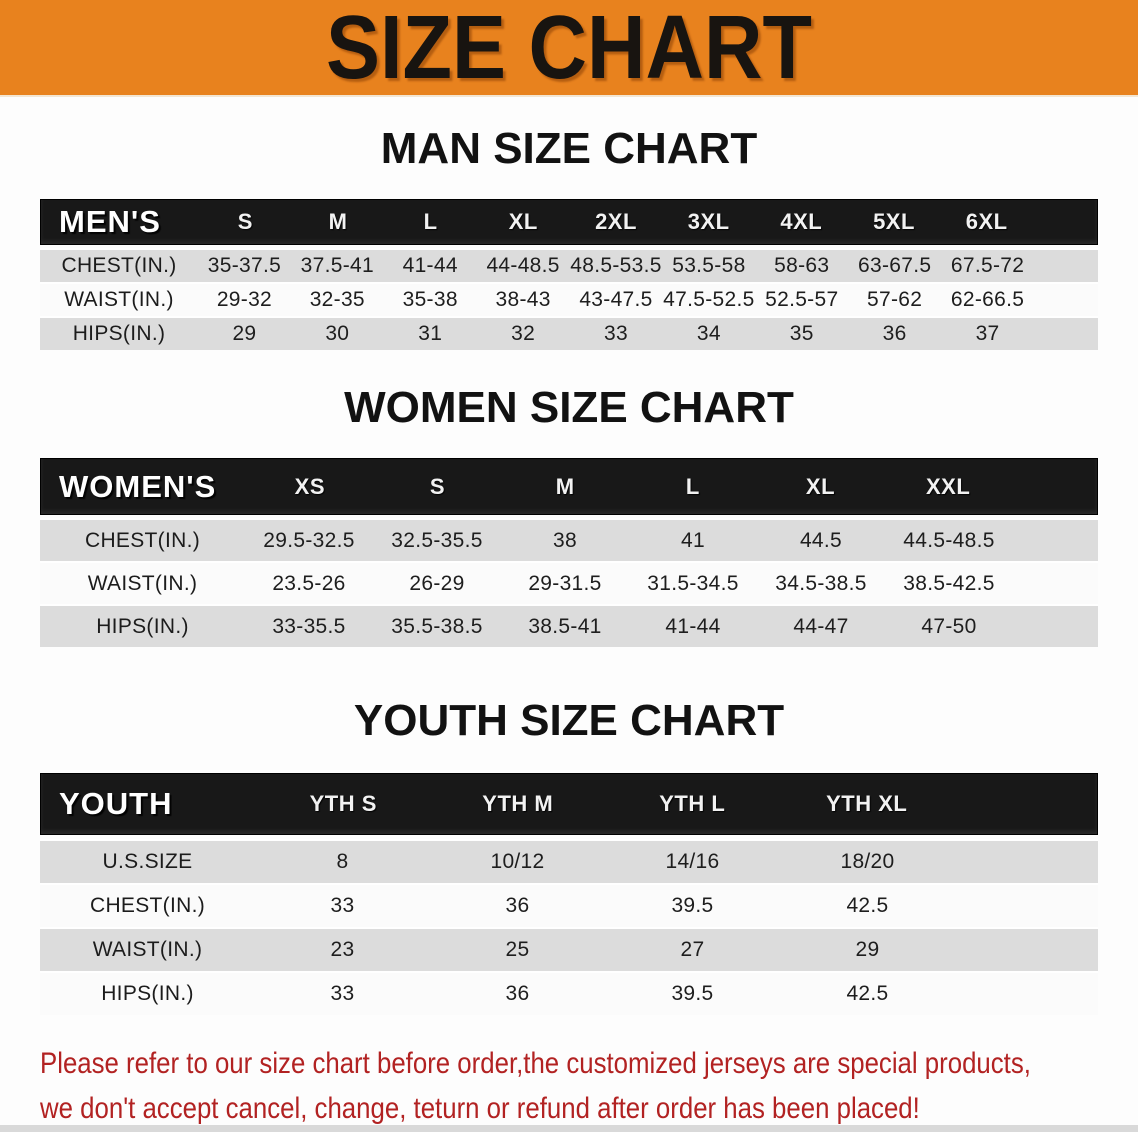 The width and height of the screenshot is (1138, 1132). I want to click on size-column-header: 4XL, so click(801, 221).